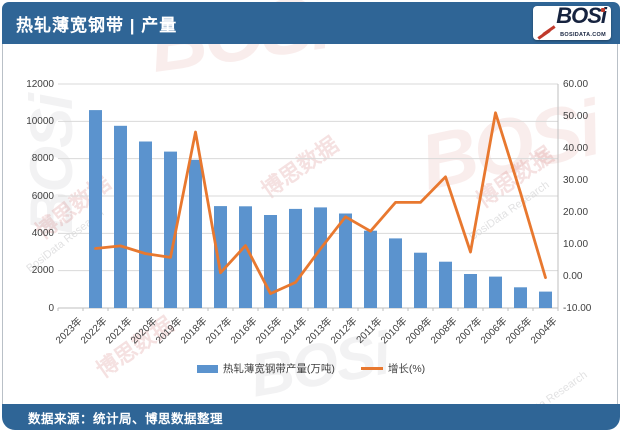  What do you see at coordinates (395, 273) in the screenshot?
I see `bar-2010年` at bounding box center [395, 273].